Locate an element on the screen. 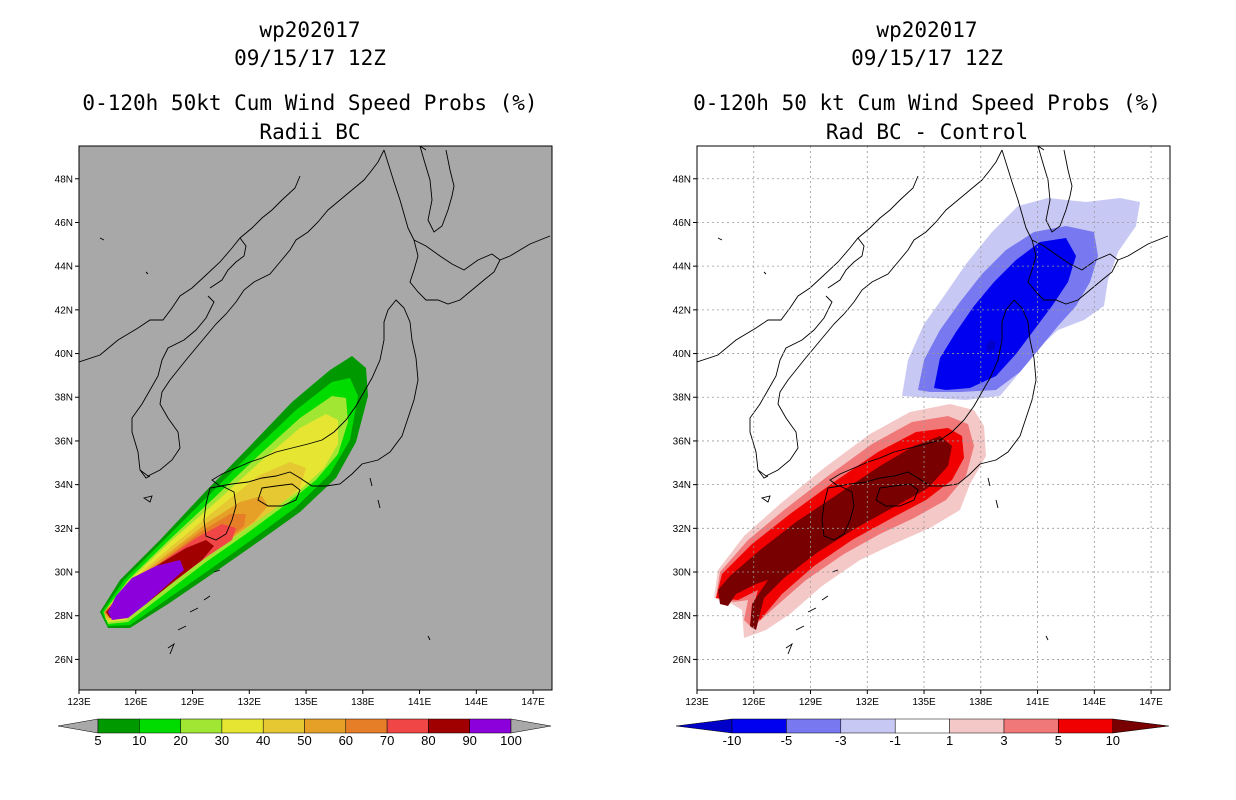 The height and width of the screenshot is (800, 1236). left-colorbar-label: 60 is located at coordinates (346, 740).